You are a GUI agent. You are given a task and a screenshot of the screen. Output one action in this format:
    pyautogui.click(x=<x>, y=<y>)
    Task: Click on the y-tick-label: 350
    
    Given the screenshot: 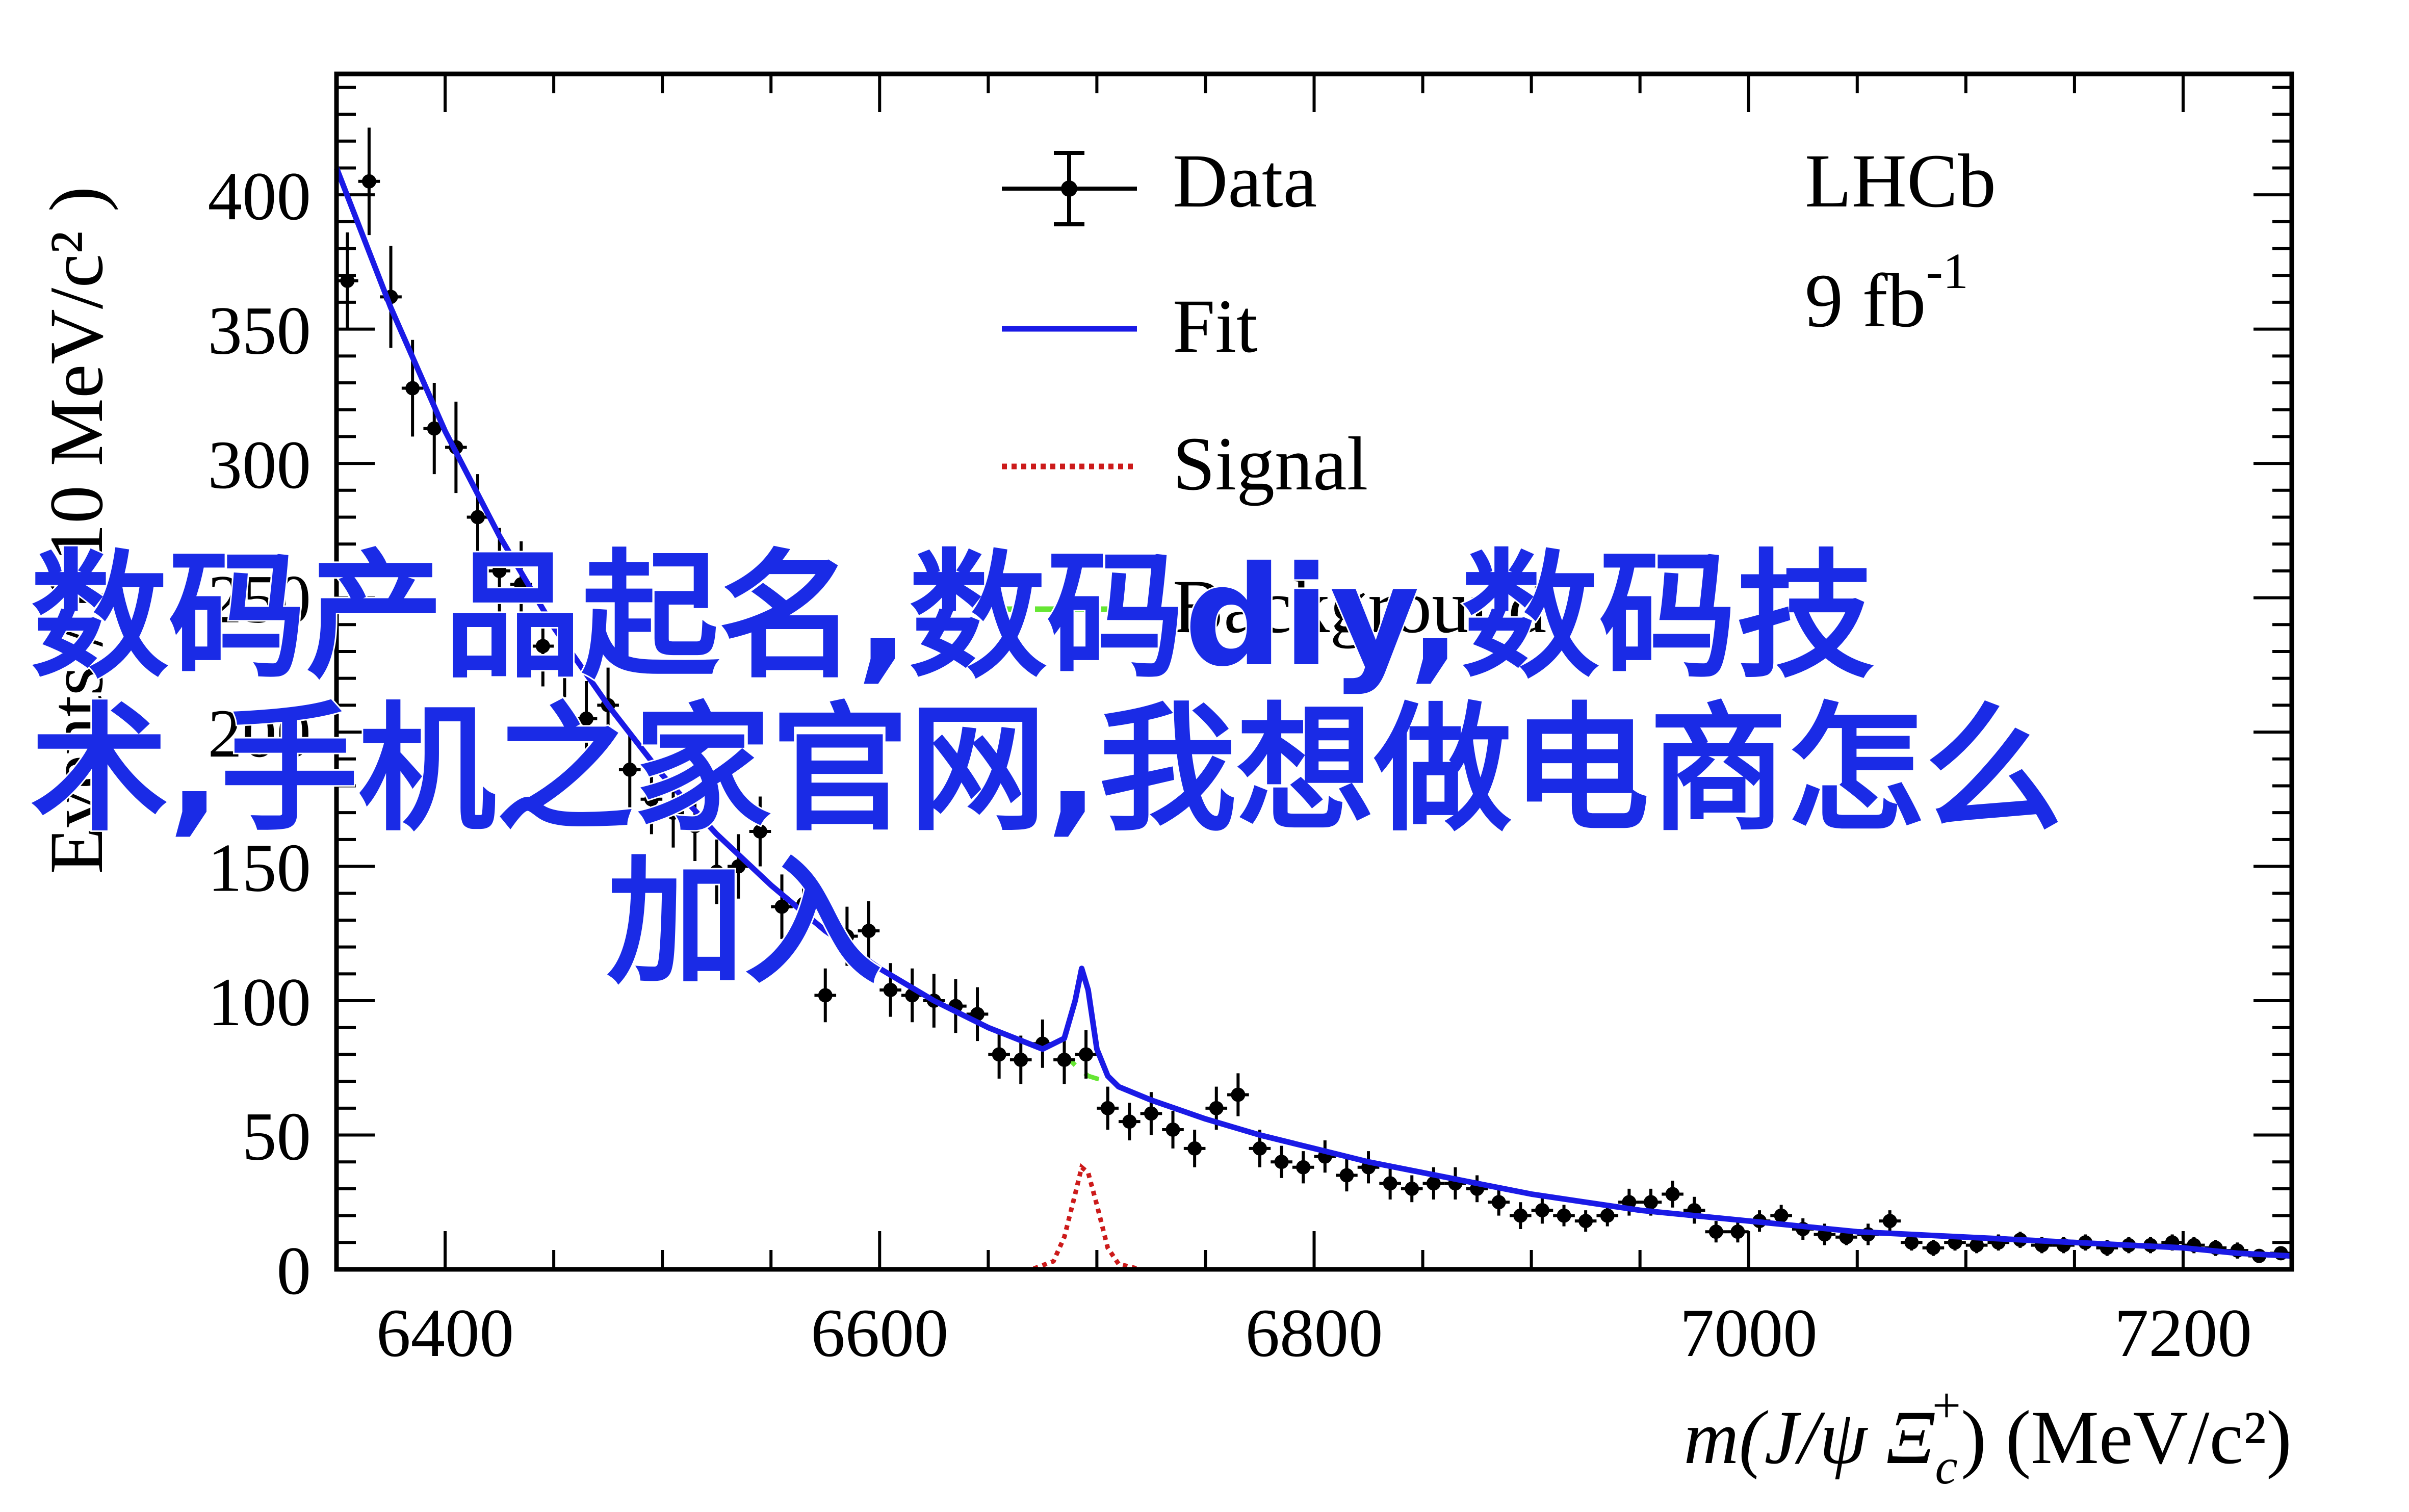 What is the action you would take?
    pyautogui.click(x=260, y=331)
    